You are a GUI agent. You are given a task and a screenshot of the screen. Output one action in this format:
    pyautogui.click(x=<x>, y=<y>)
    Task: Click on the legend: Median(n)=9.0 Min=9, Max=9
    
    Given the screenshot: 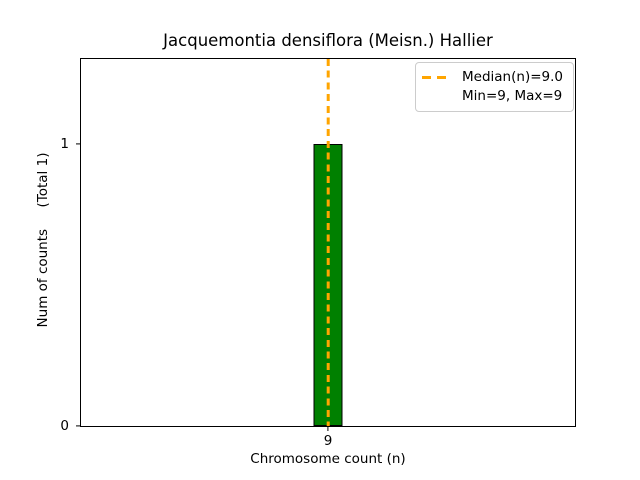 What is the action you would take?
    pyautogui.click(x=494, y=87)
    